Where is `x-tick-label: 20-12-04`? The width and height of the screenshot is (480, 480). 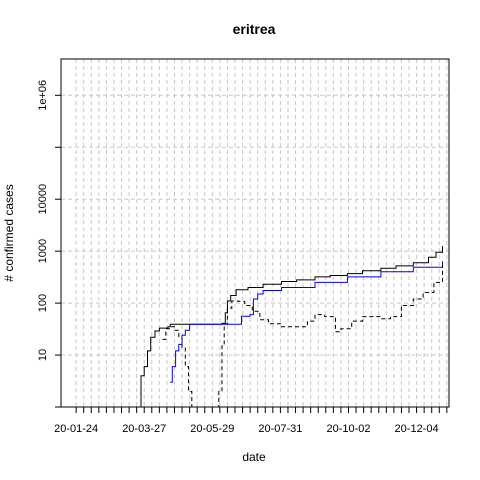 x-tick-label: 20-12-04 is located at coordinates (417, 429).